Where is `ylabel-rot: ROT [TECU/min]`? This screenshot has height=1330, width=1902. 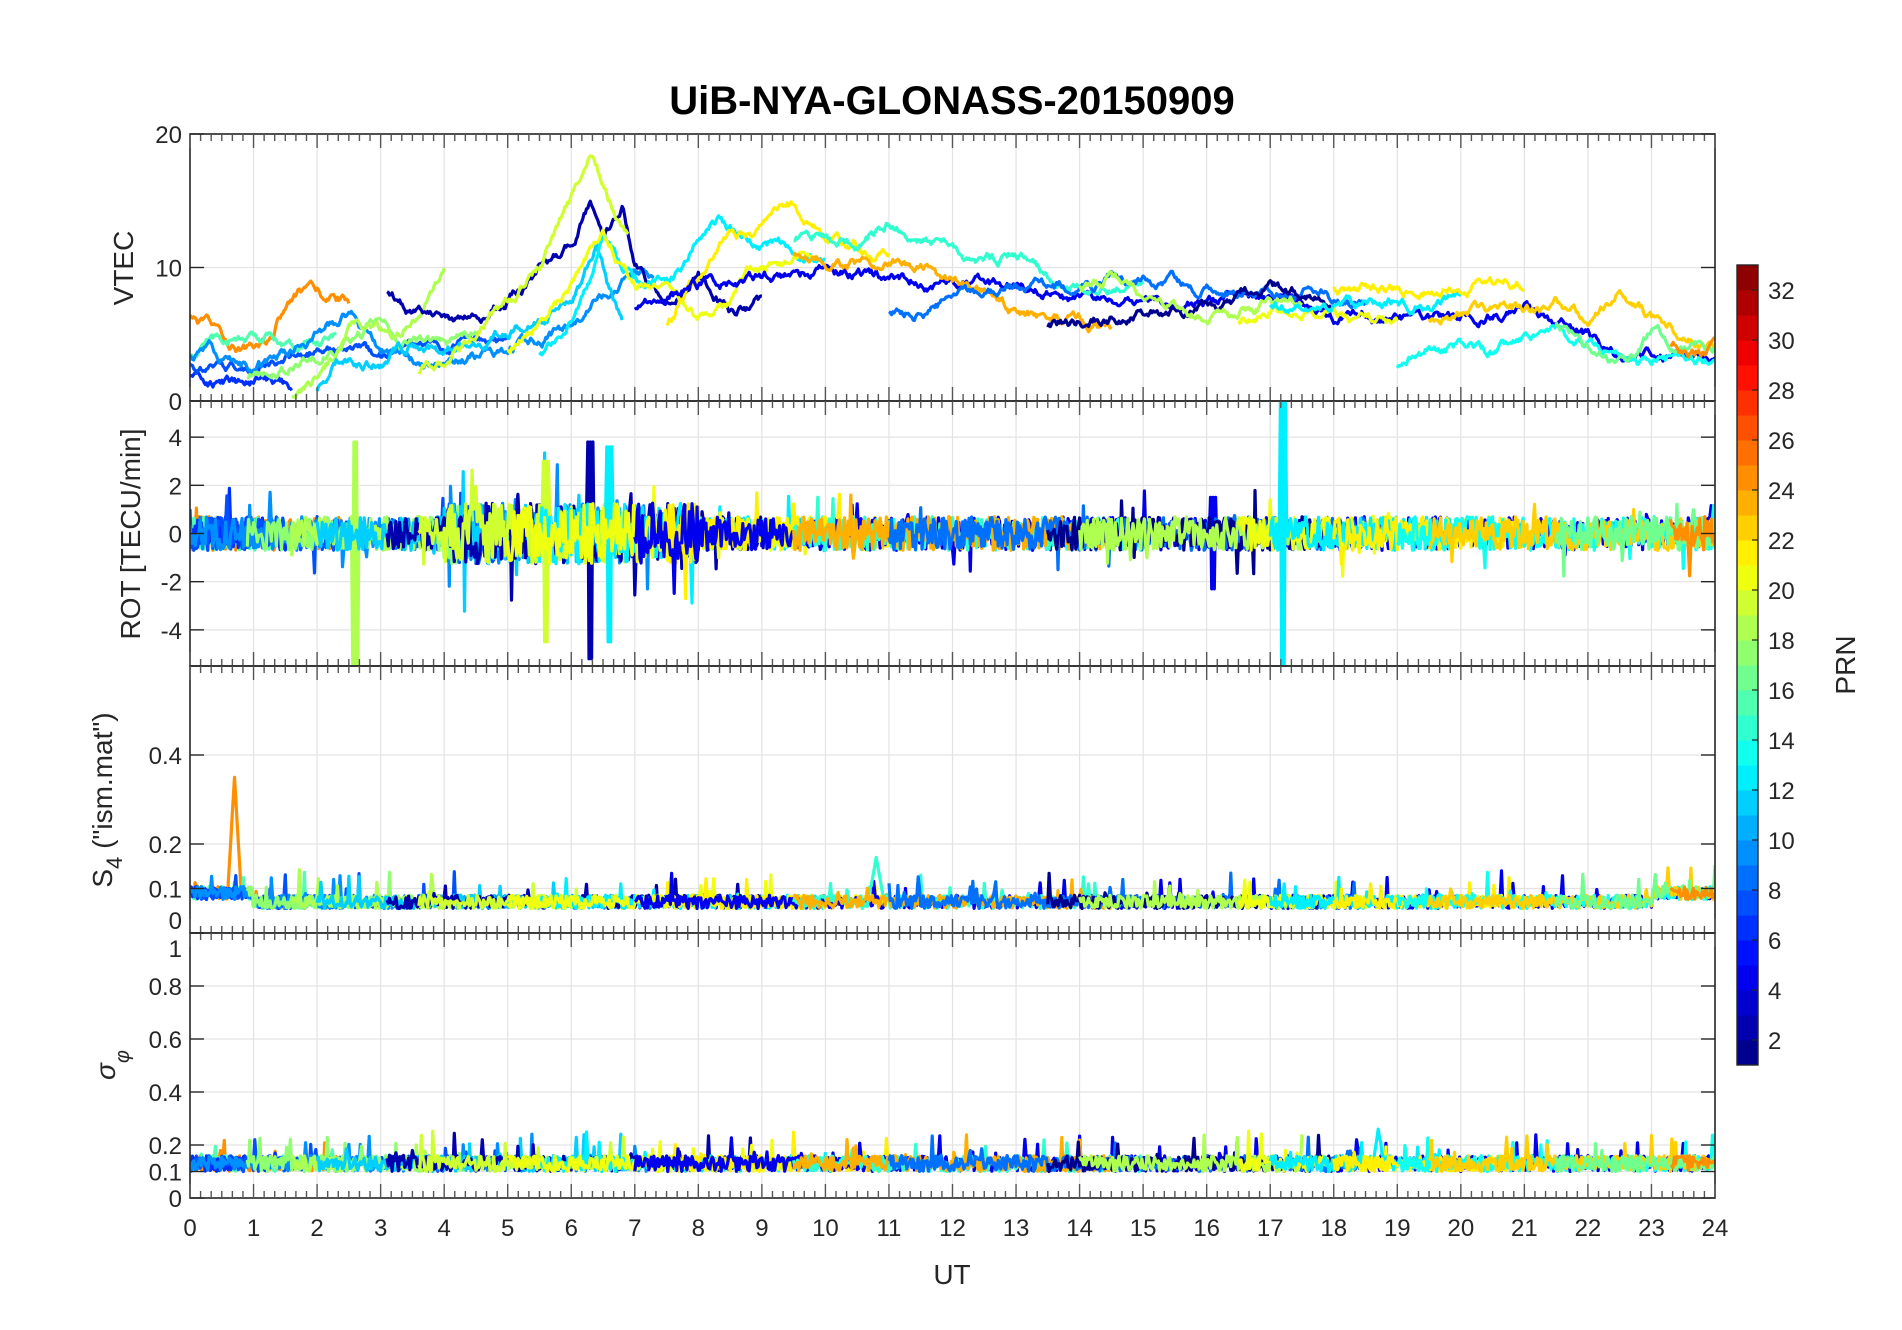 ylabel-rot: ROT [TECU/min] is located at coordinates (130, 533).